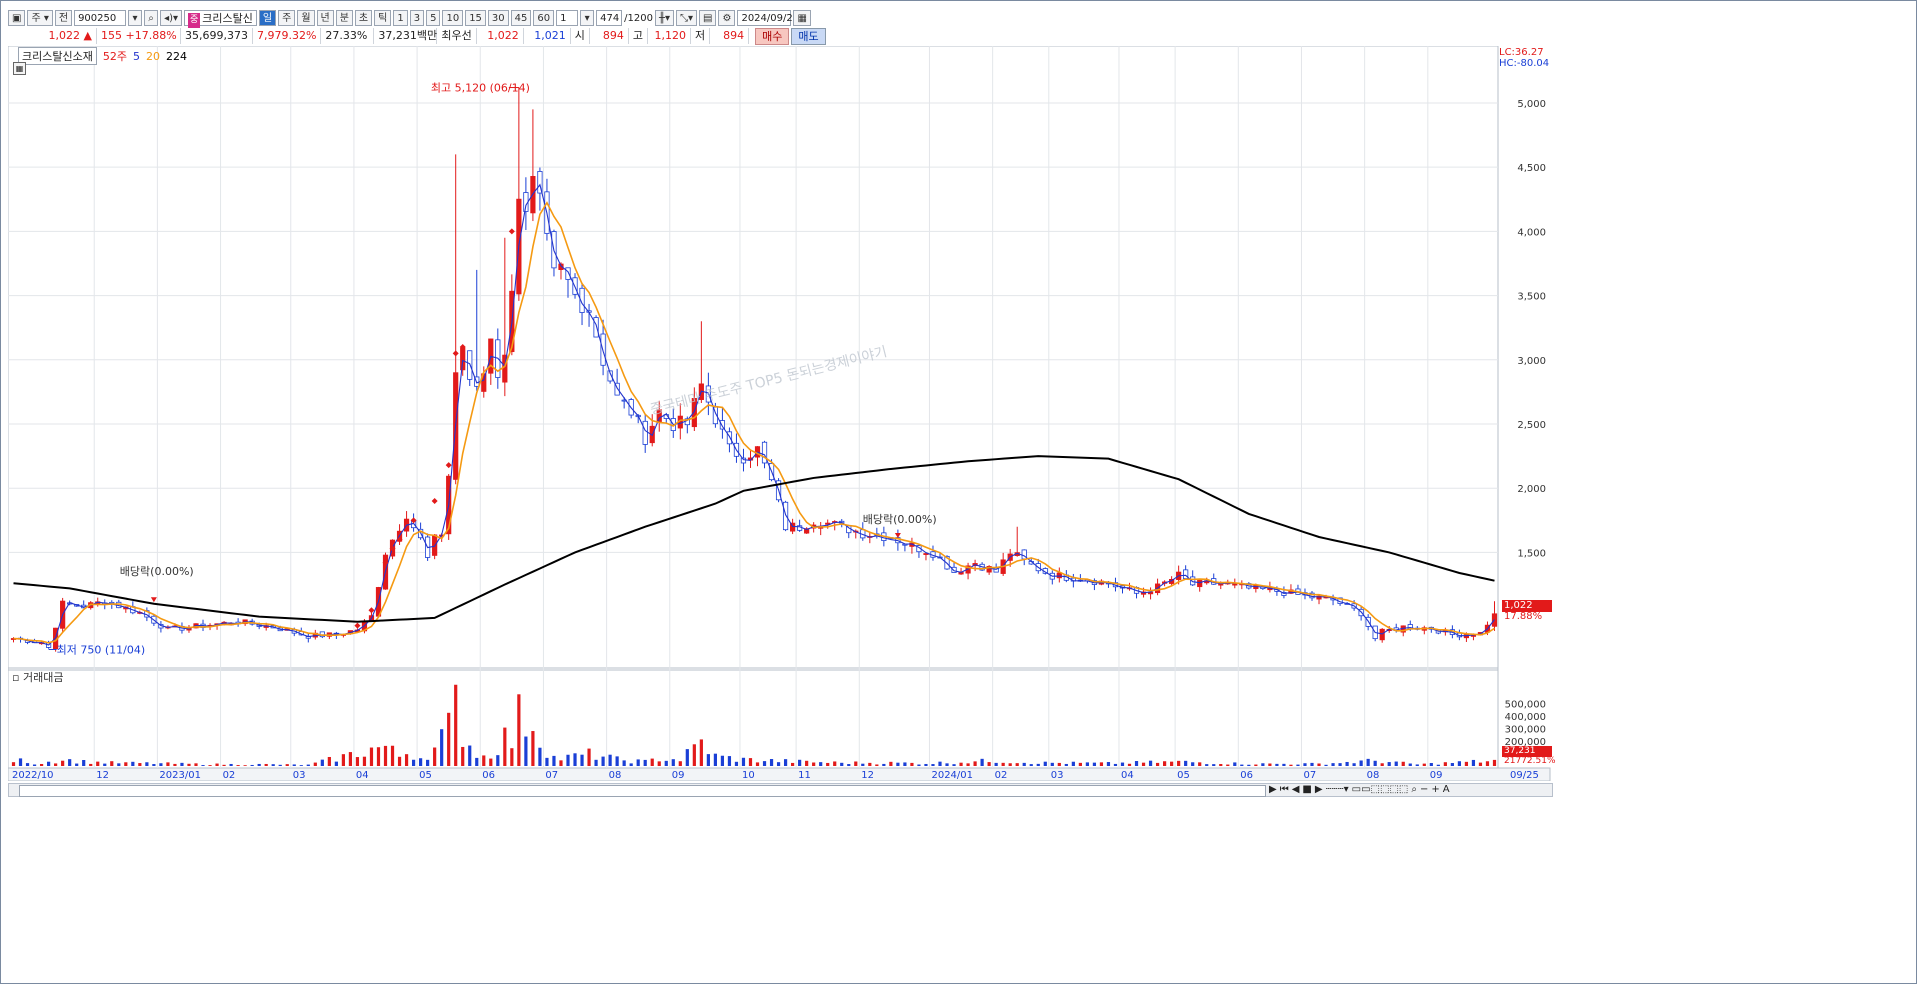 Image resolution: width=1919 pixels, height=986 pixels. I want to click on speed-slider-icon: ┄┄┄▾, so click(1337, 789).